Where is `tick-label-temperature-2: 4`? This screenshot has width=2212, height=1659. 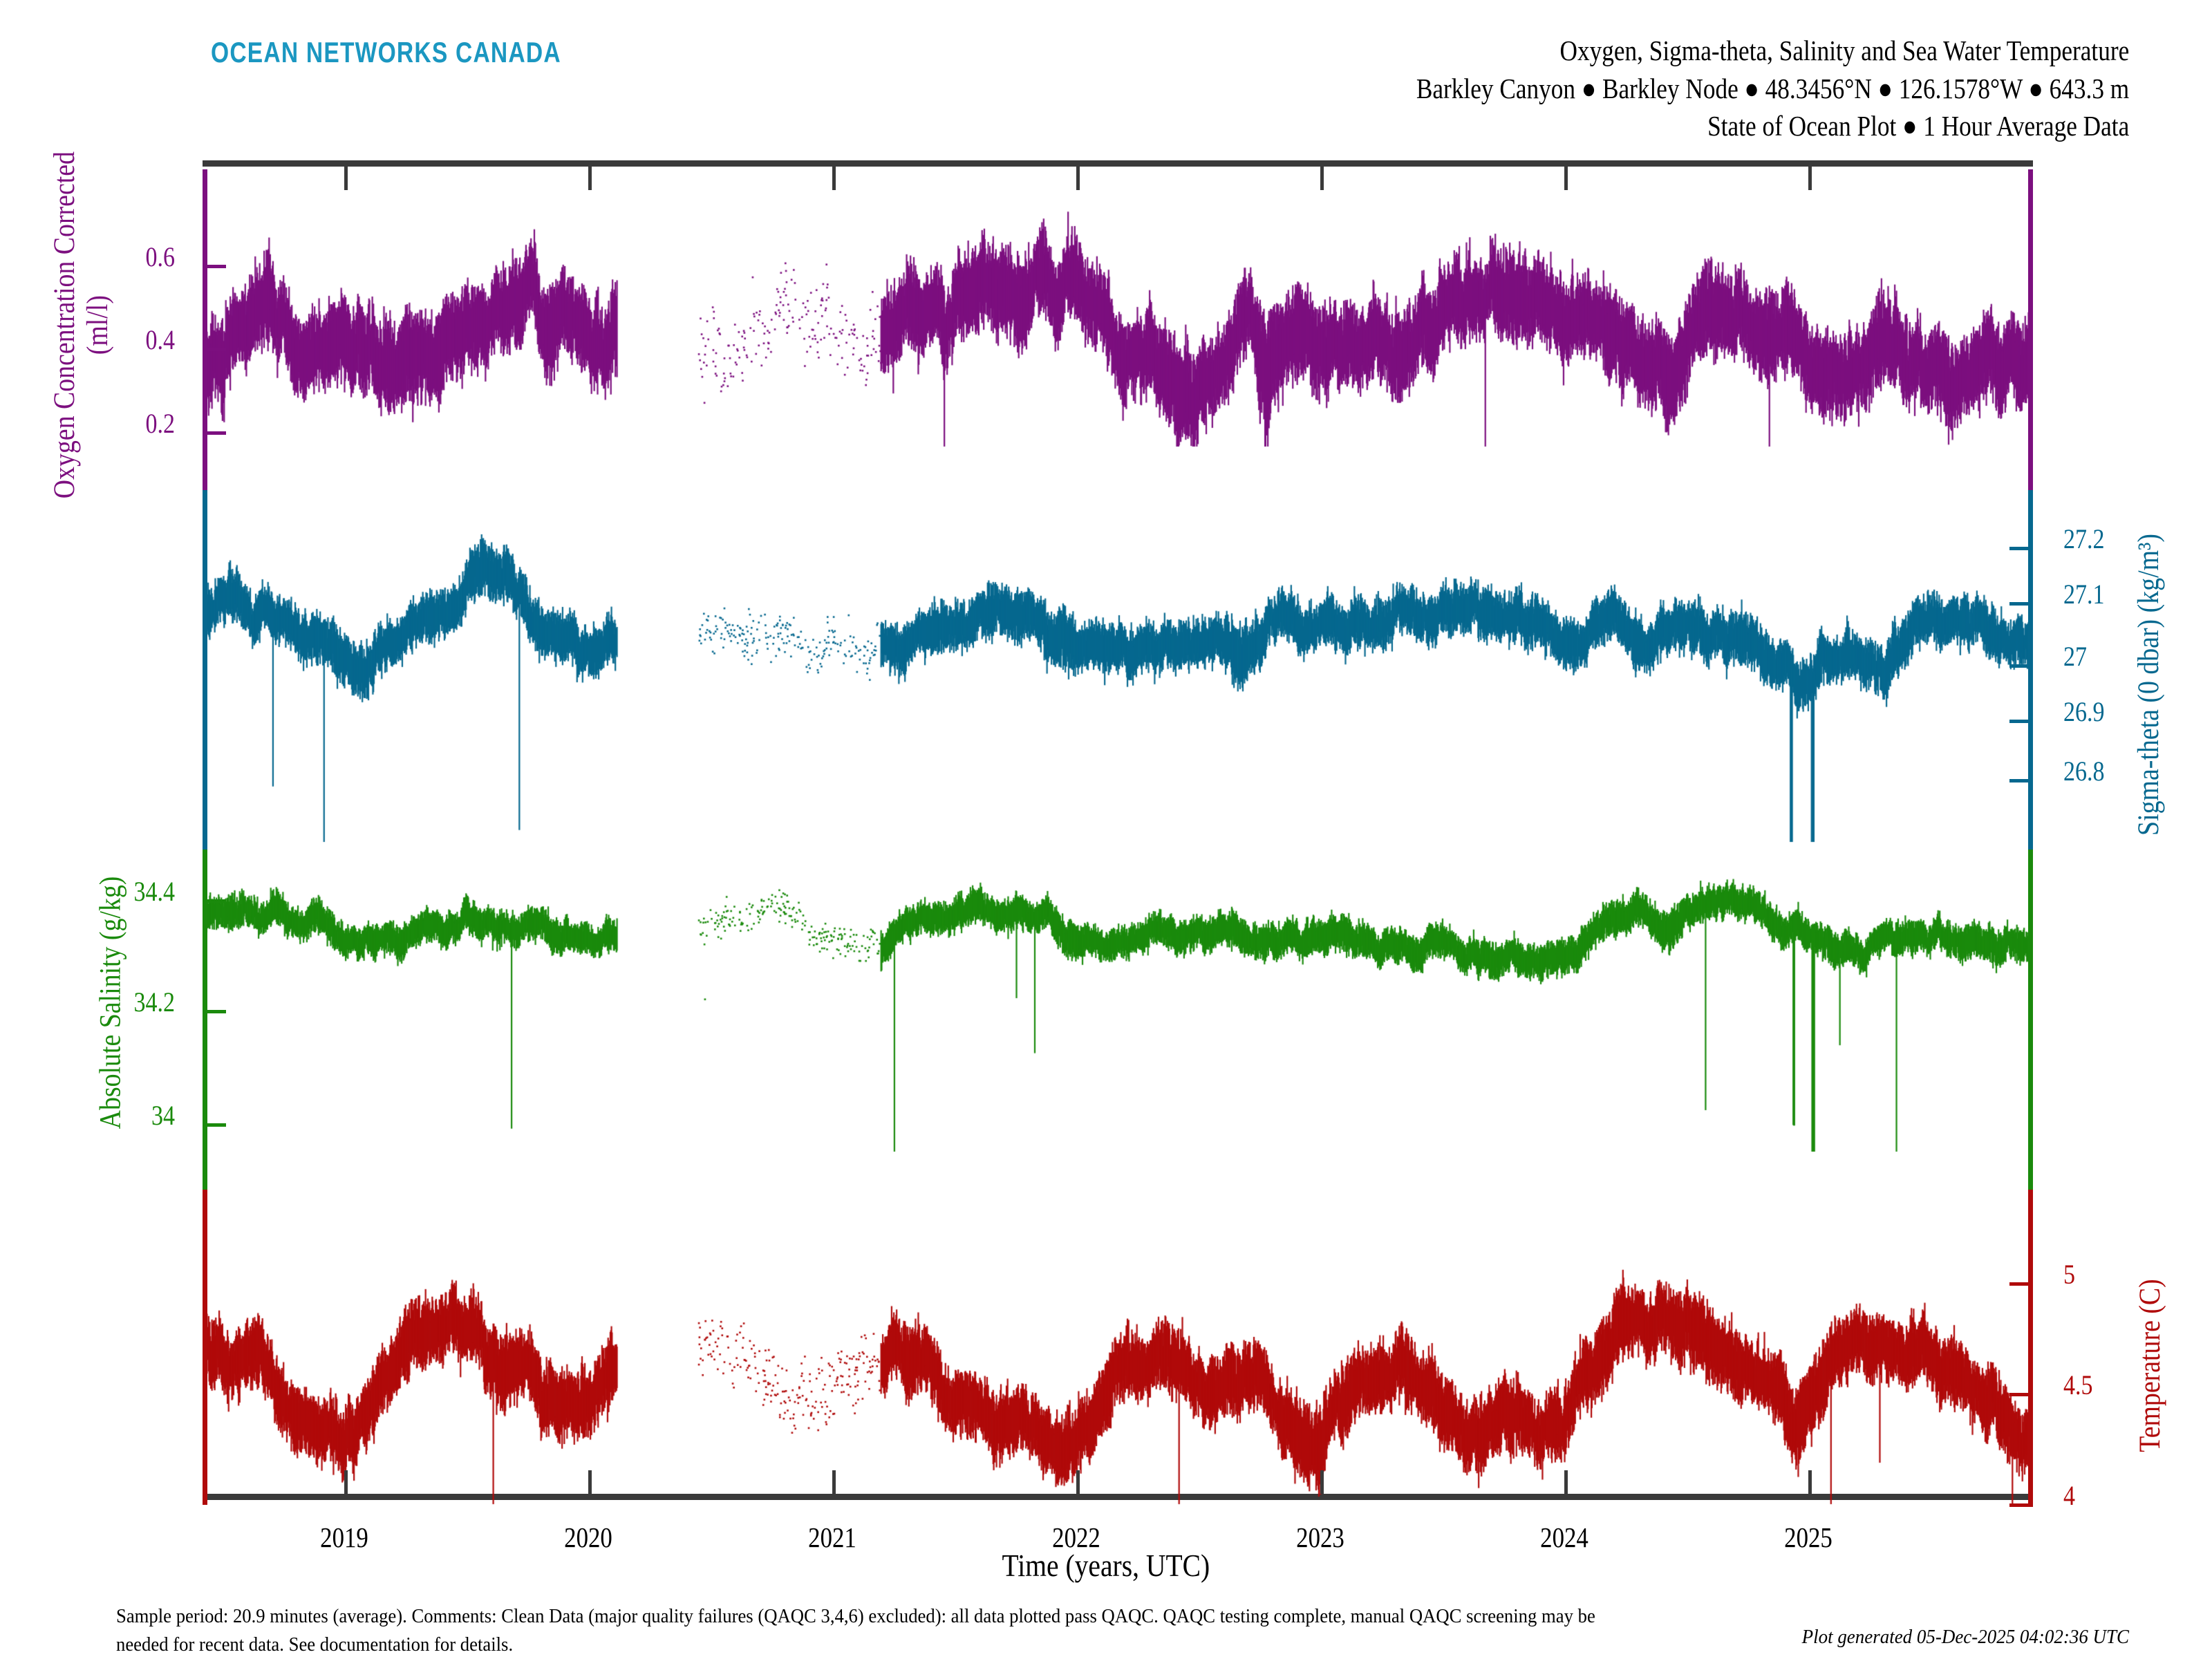
tick-label-temperature-2: 4 is located at coordinates (2069, 1495).